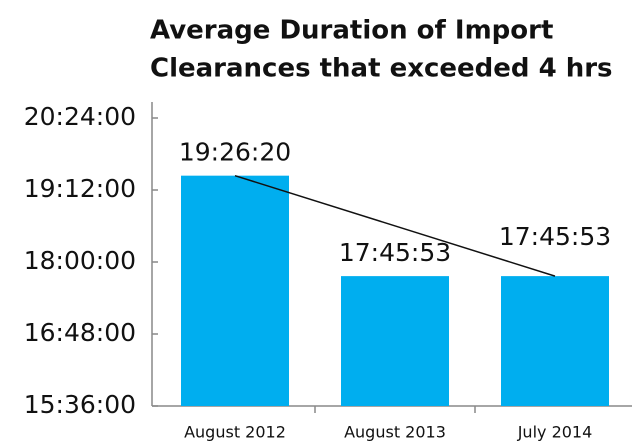  What do you see at coordinates (80, 404) in the screenshot?
I see `y-tick-label: 15:36:00` at bounding box center [80, 404].